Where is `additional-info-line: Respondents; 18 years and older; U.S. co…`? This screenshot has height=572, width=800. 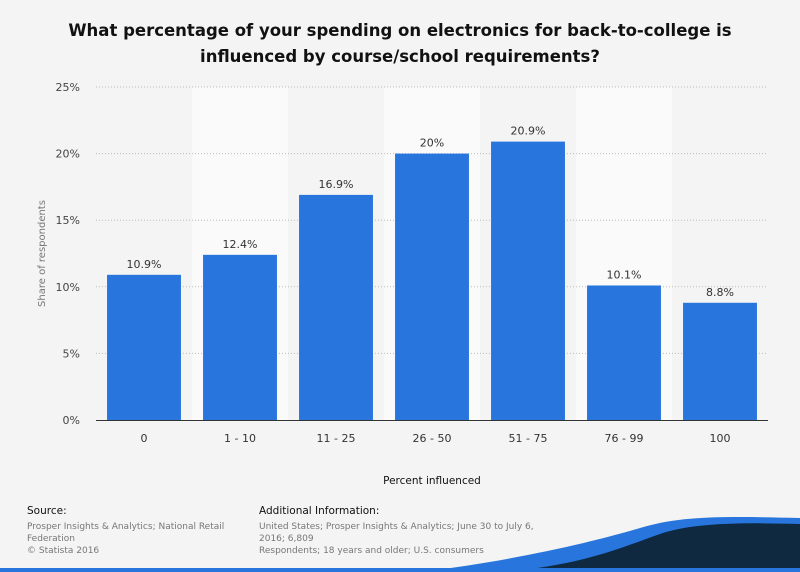 additional-info-line: Respondents; 18 years and older; U.S. co… is located at coordinates (371, 551).